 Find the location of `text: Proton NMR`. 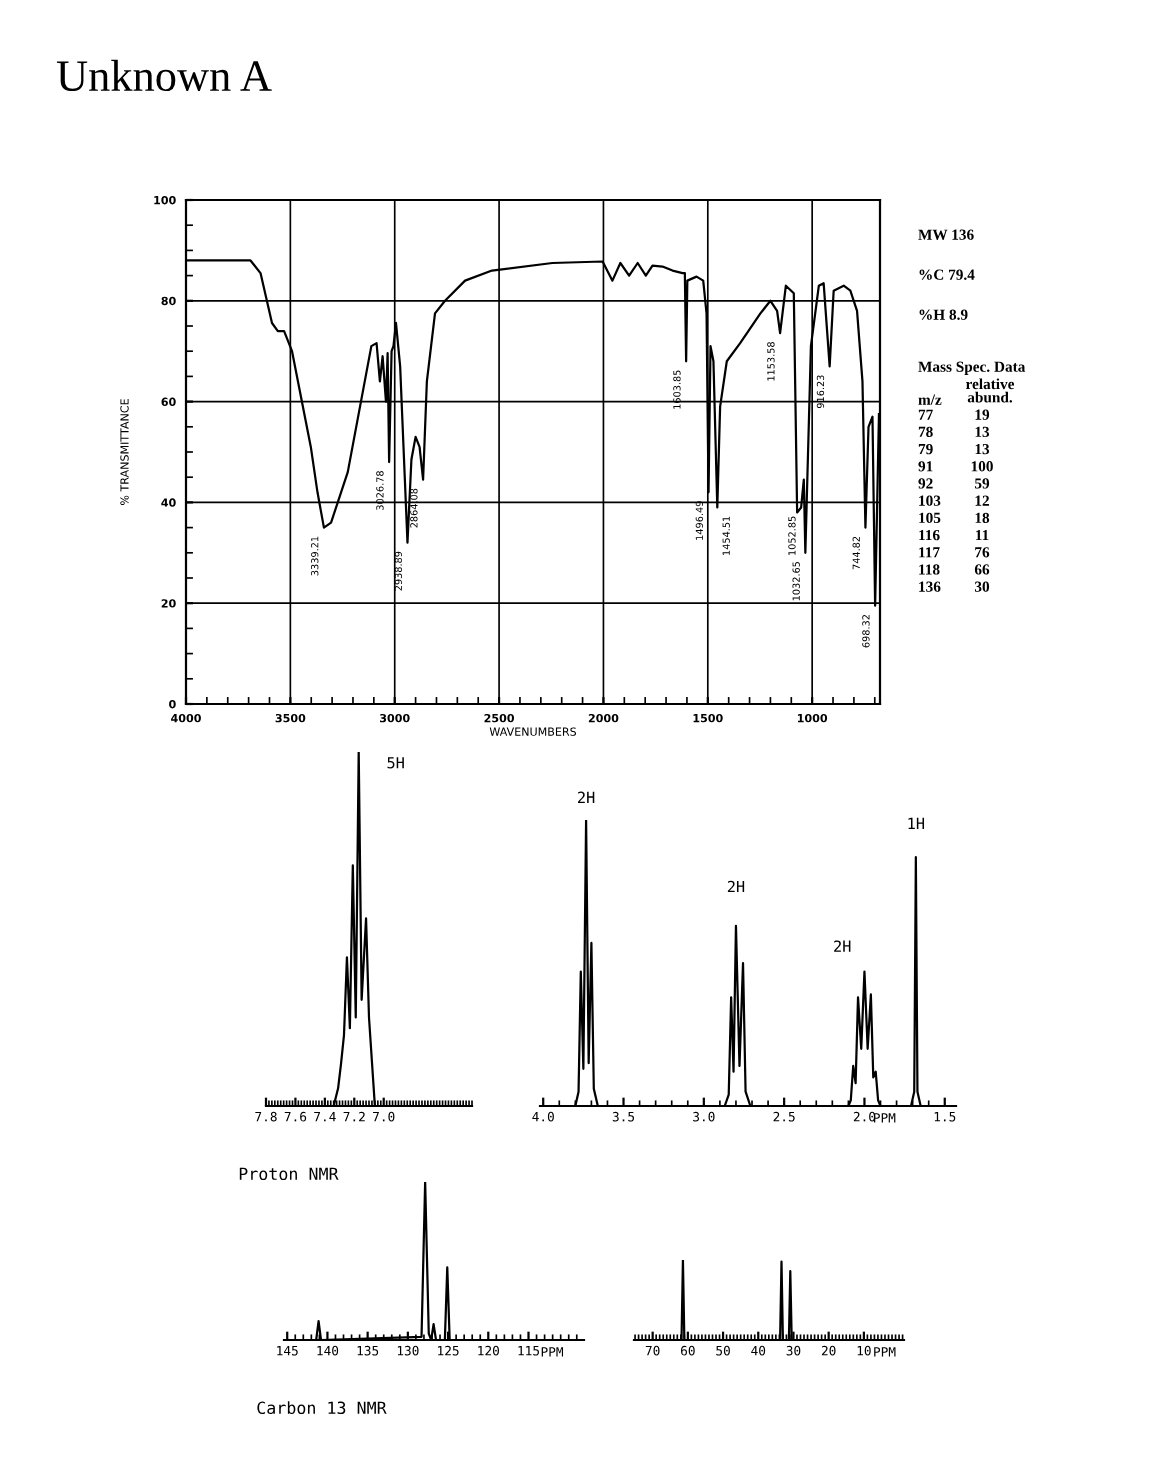

text: Proton NMR is located at coordinates (289, 1174).